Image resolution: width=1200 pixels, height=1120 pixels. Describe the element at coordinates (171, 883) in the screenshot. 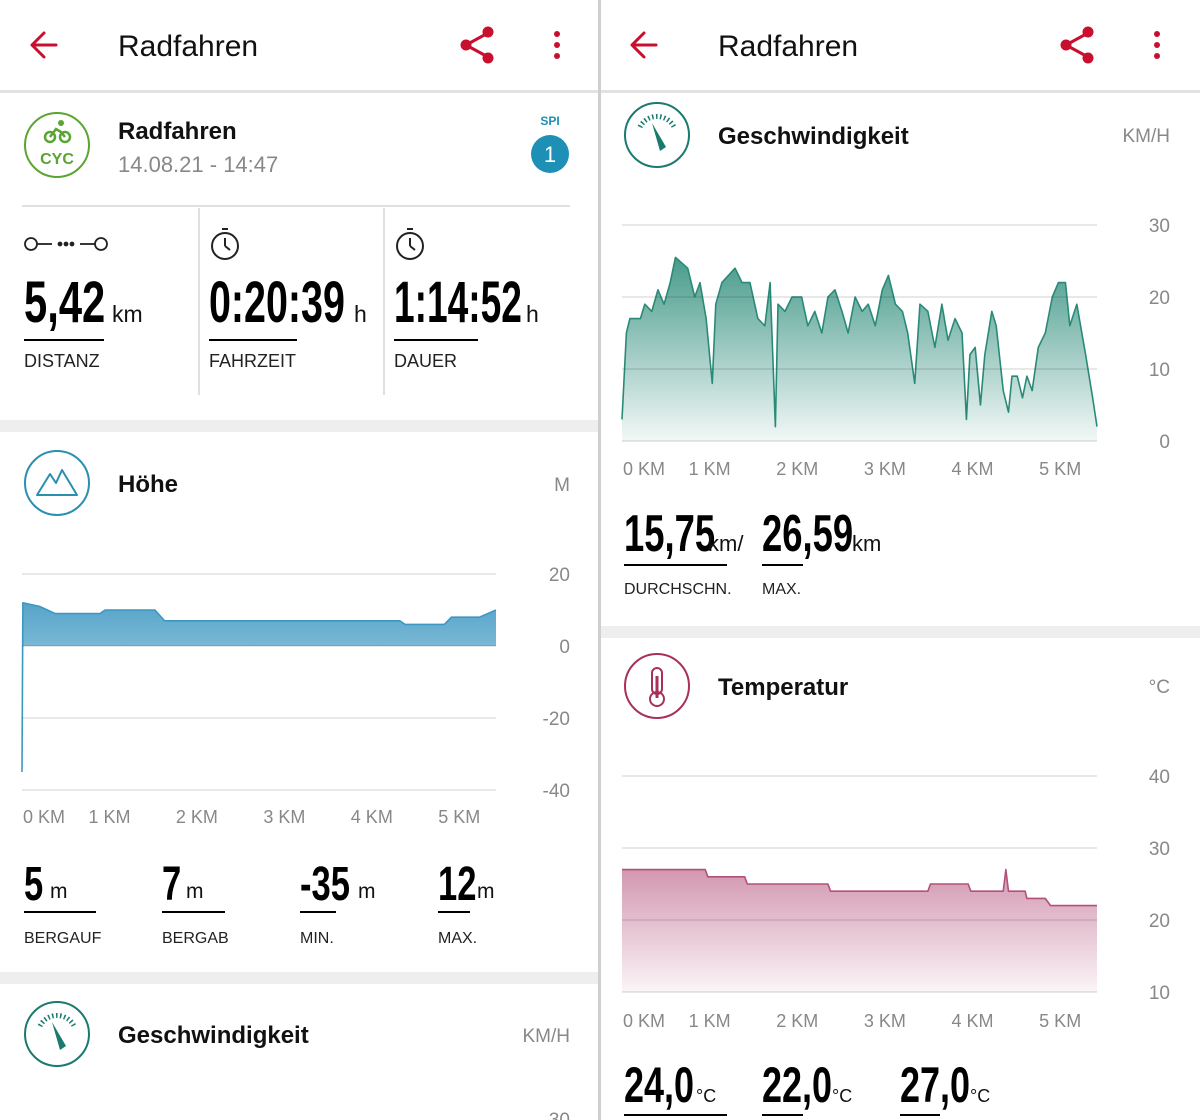

I see `stat-value: 7` at that location.